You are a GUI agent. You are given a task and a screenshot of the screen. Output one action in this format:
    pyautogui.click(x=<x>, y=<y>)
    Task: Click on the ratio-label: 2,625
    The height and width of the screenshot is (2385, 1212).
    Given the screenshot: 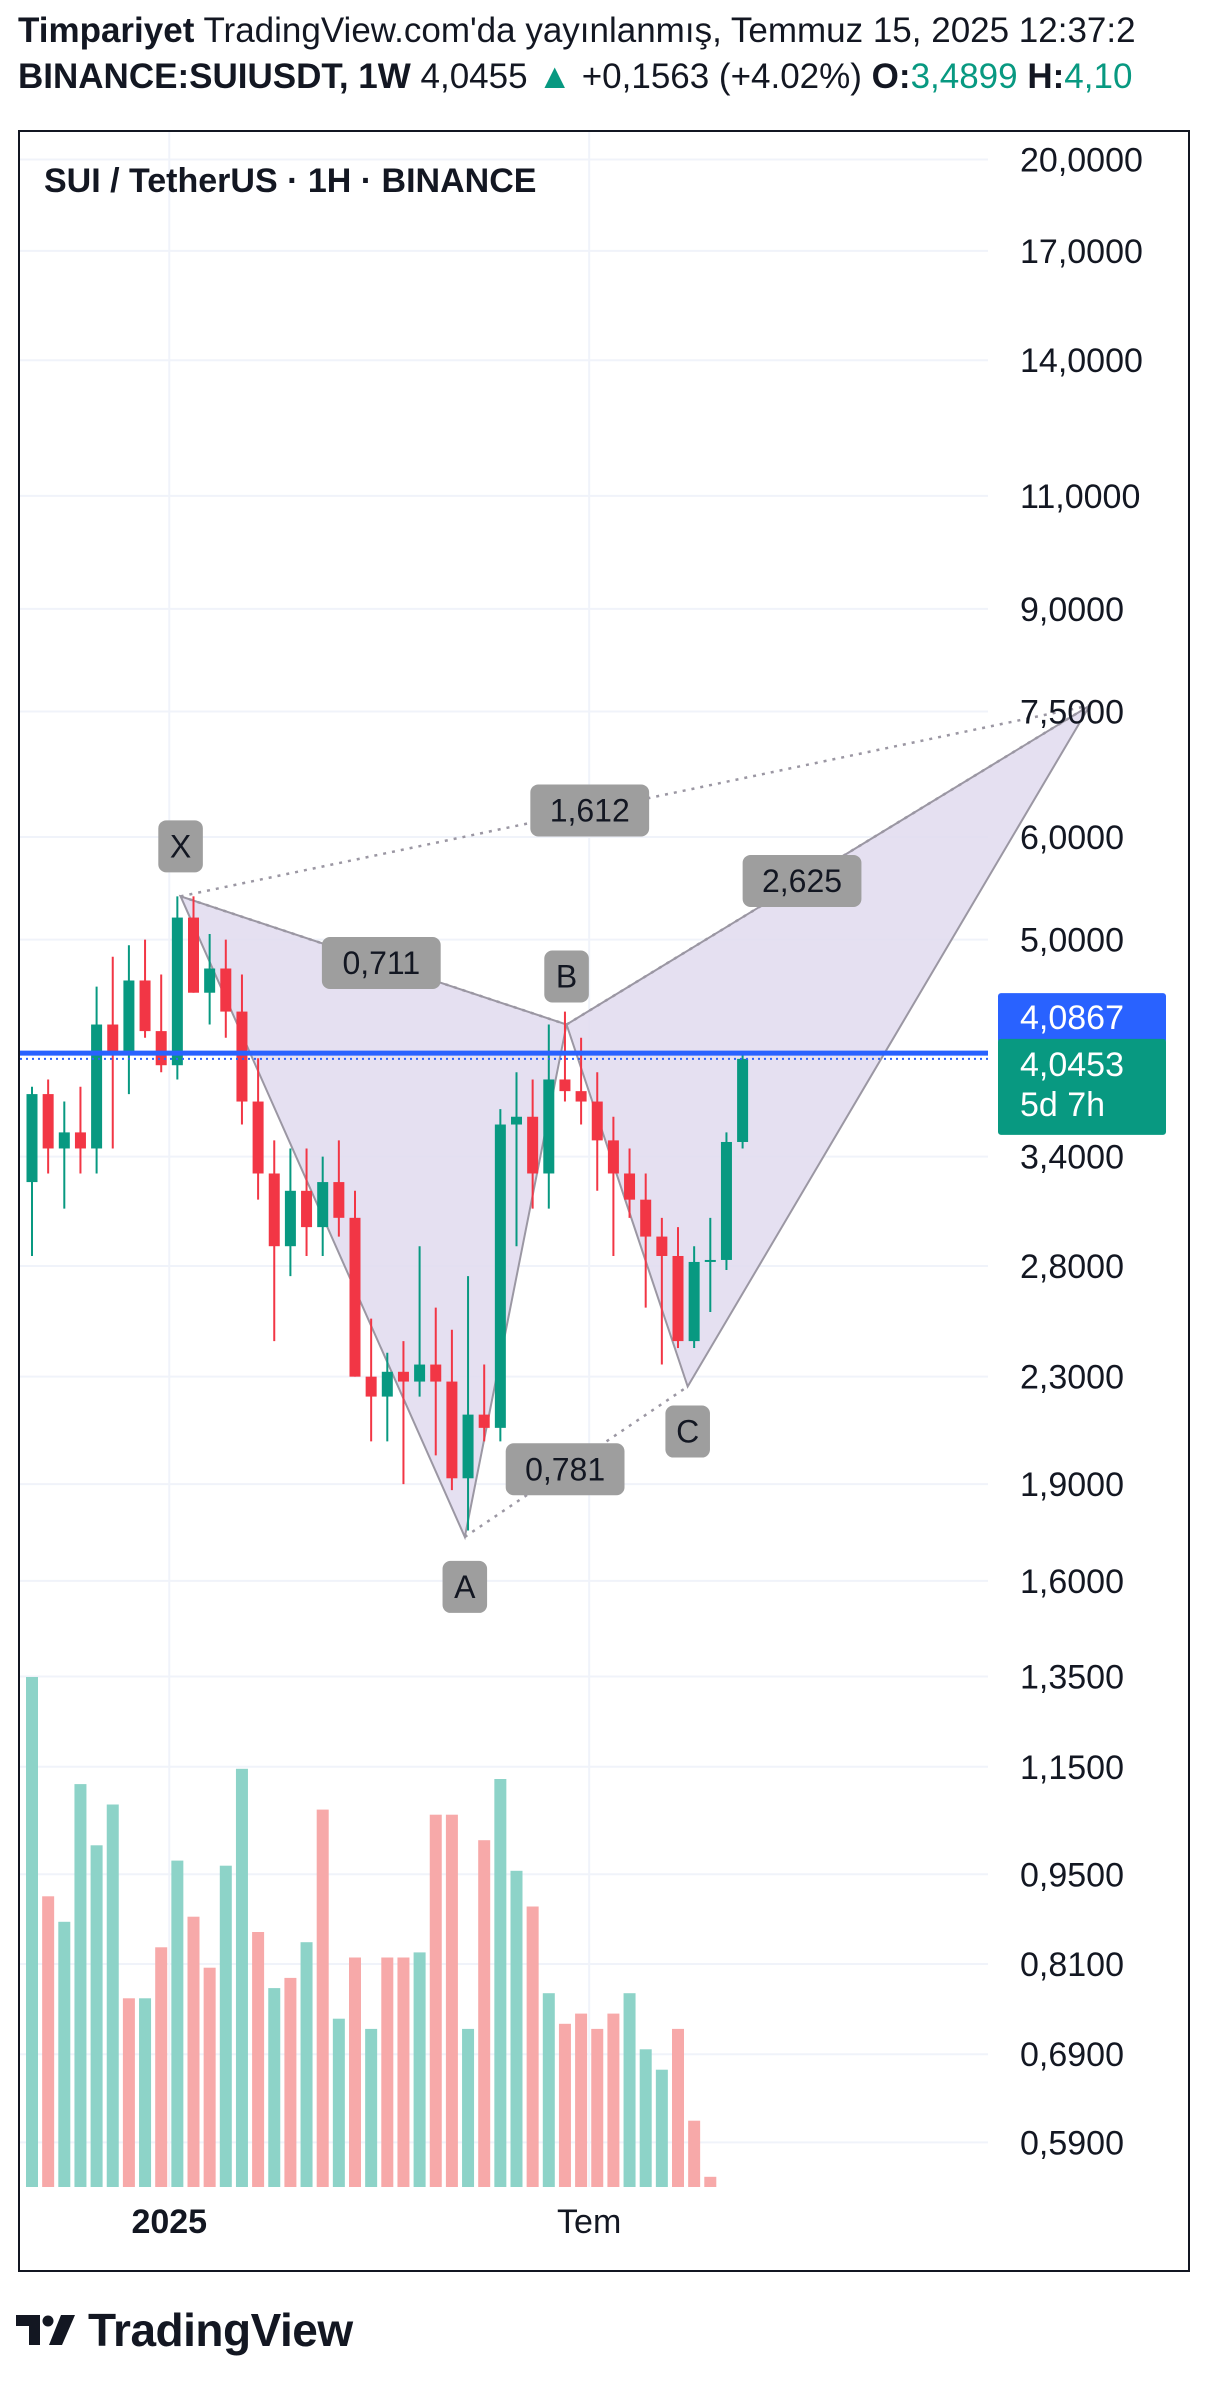 What is the action you would take?
    pyautogui.click(x=802, y=880)
    